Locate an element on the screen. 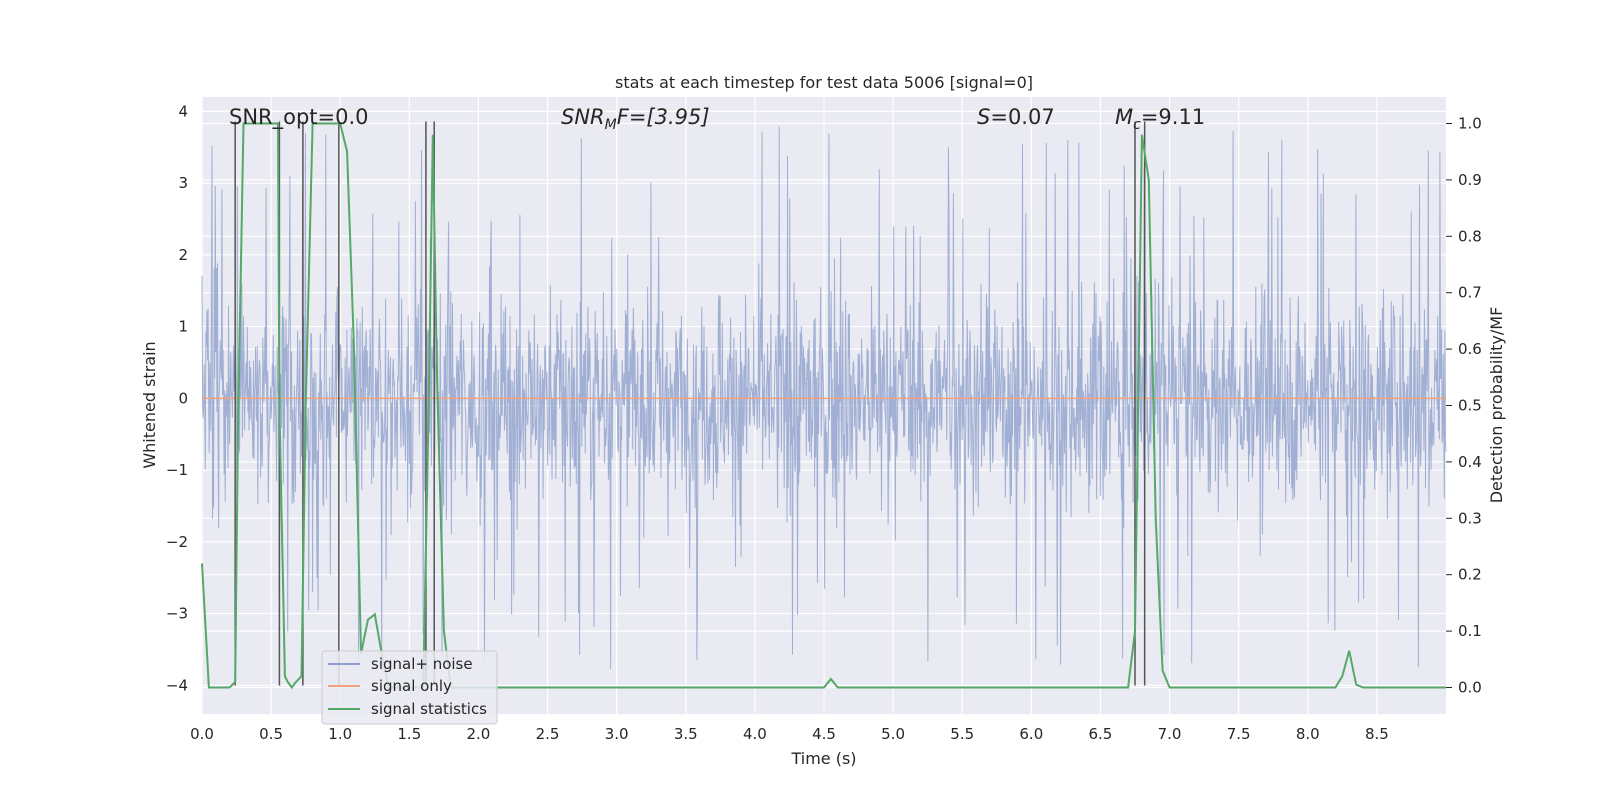  annotation-s: S=0.07 is located at coordinates (1016, 117).